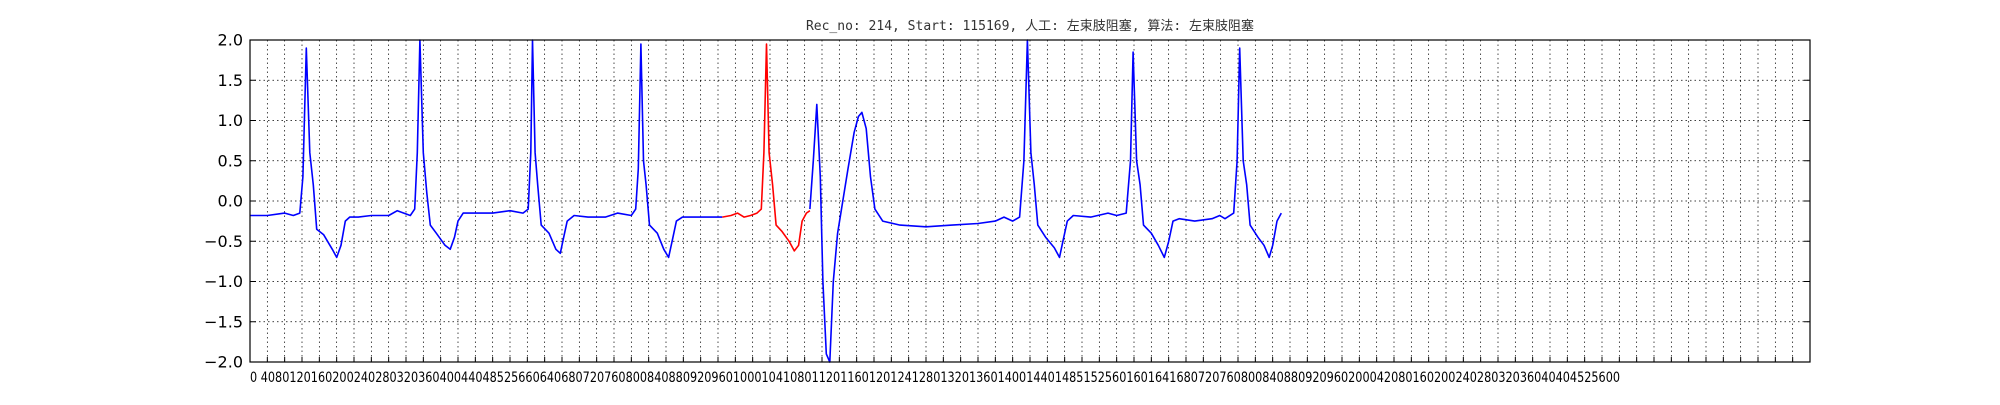  What do you see at coordinates (230, 120) in the screenshot?
I see `y-tick-label: 1.0` at bounding box center [230, 120].